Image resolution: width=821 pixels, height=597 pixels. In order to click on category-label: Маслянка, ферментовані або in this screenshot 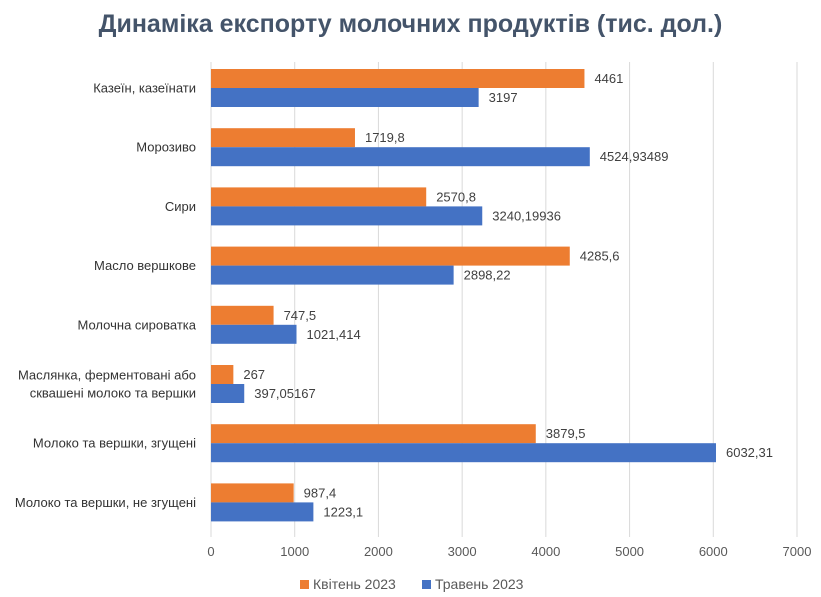, I will do `click(107, 375)`.